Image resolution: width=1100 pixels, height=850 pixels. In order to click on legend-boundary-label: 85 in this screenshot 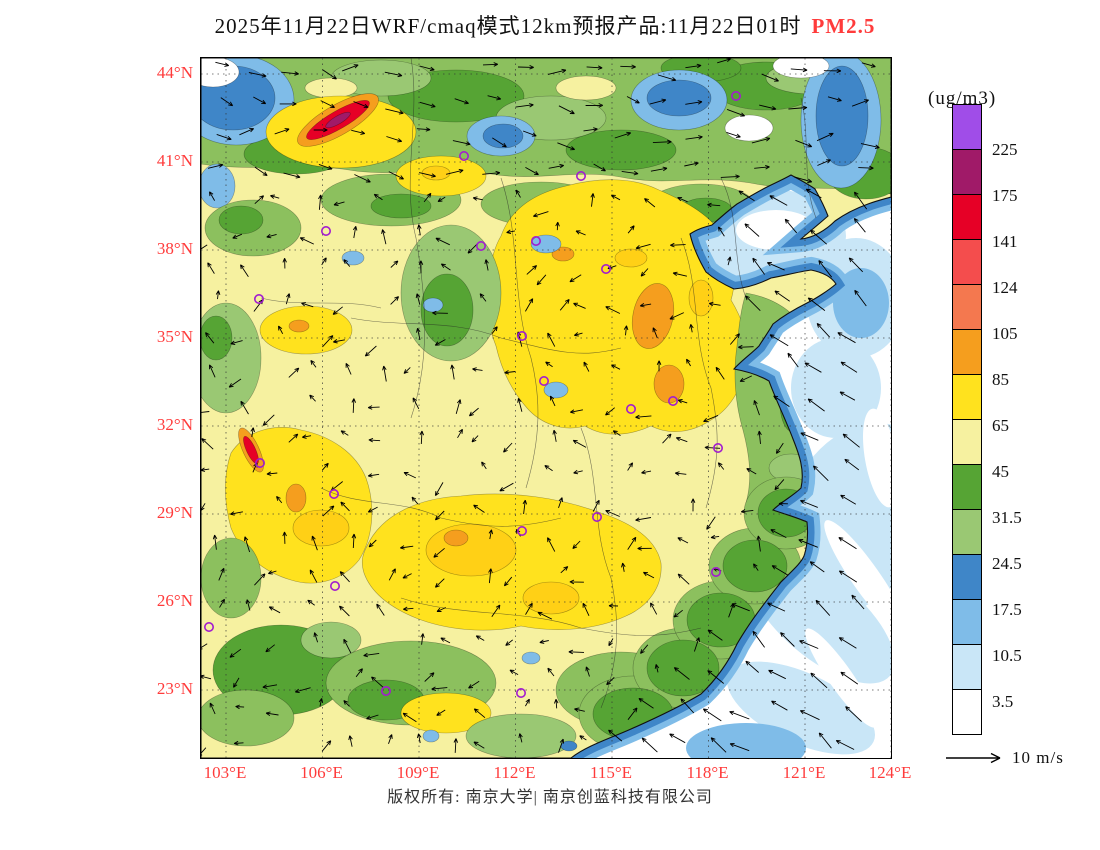, I will do `click(1000, 379)`.